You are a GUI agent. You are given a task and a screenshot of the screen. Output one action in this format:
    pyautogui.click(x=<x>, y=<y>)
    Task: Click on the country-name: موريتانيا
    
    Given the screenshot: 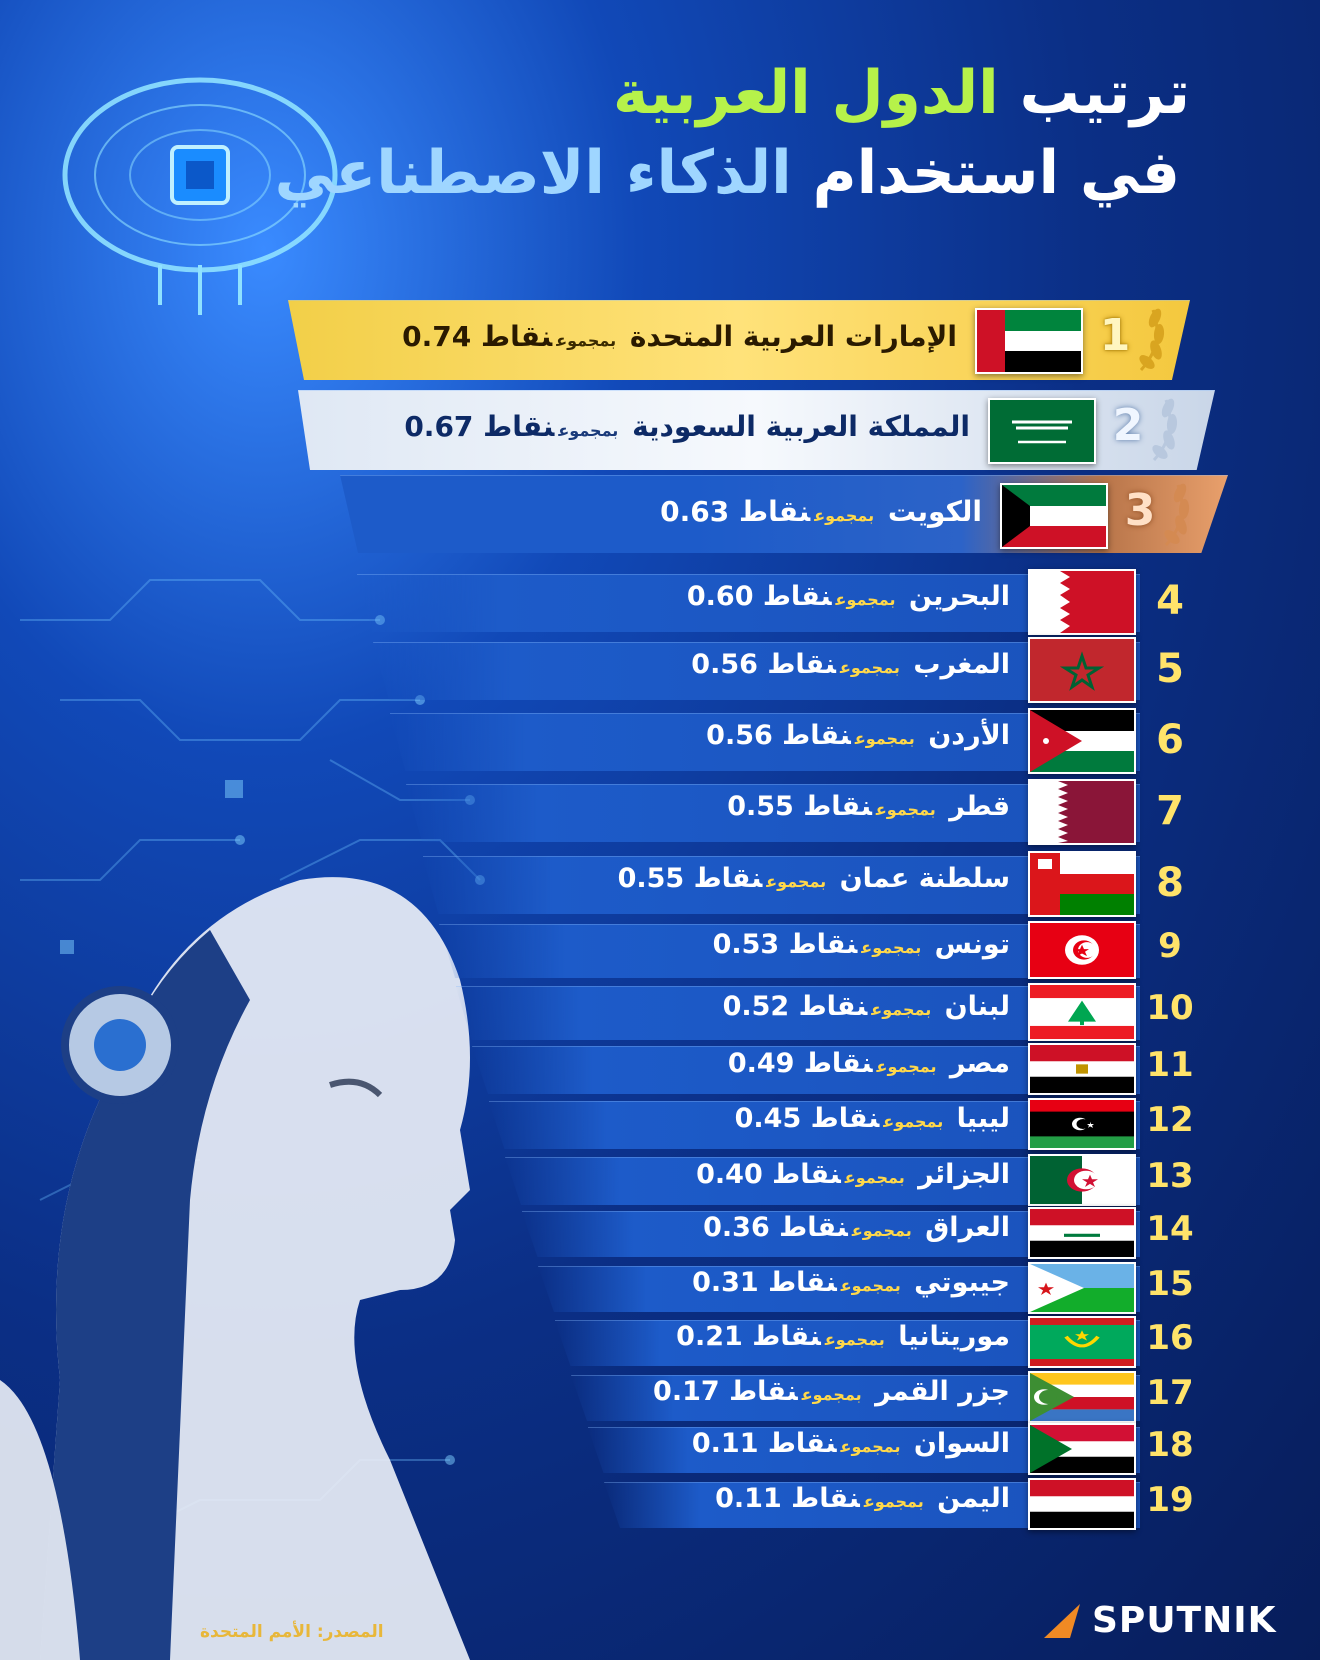 What is the action you would take?
    pyautogui.click(x=954, y=1336)
    